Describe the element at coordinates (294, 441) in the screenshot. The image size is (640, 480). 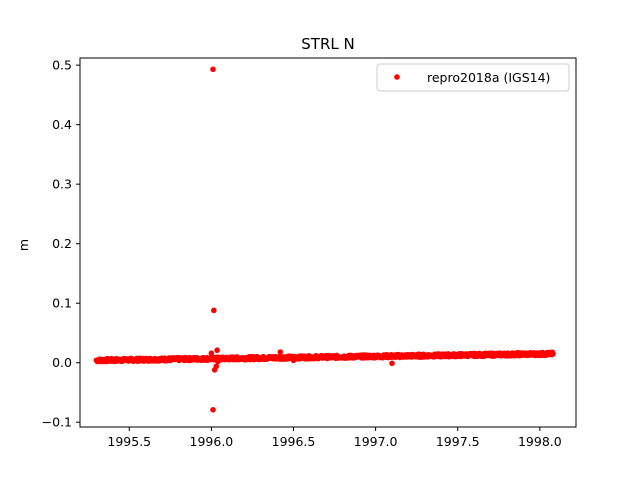
I see `x-tick-label: 1996.5` at that location.